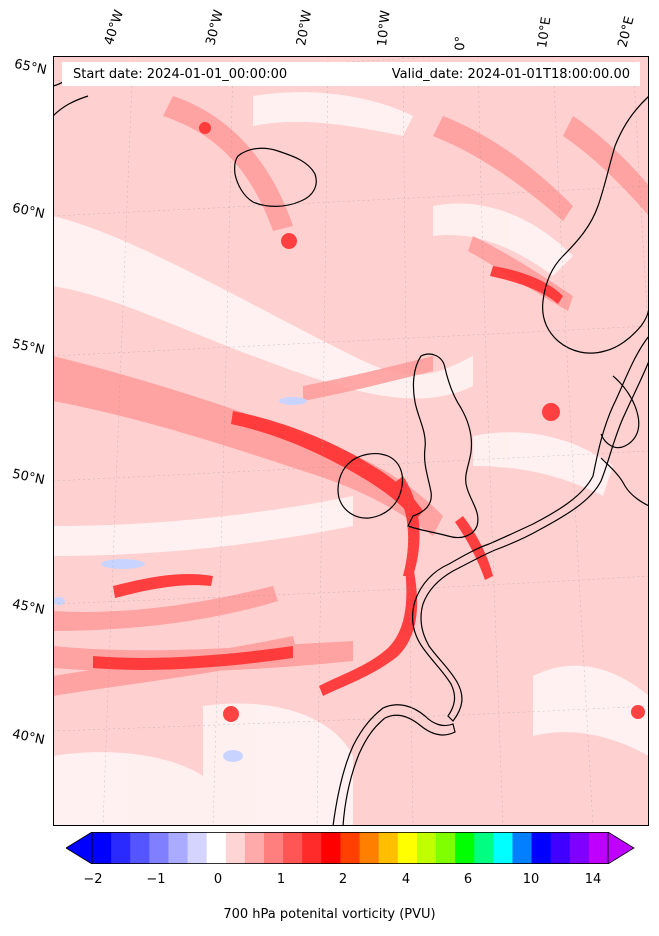 This screenshot has height=936, width=659. Describe the element at coordinates (28, 737) in the screenshot. I see `lat-label-40n: 40°N` at that location.